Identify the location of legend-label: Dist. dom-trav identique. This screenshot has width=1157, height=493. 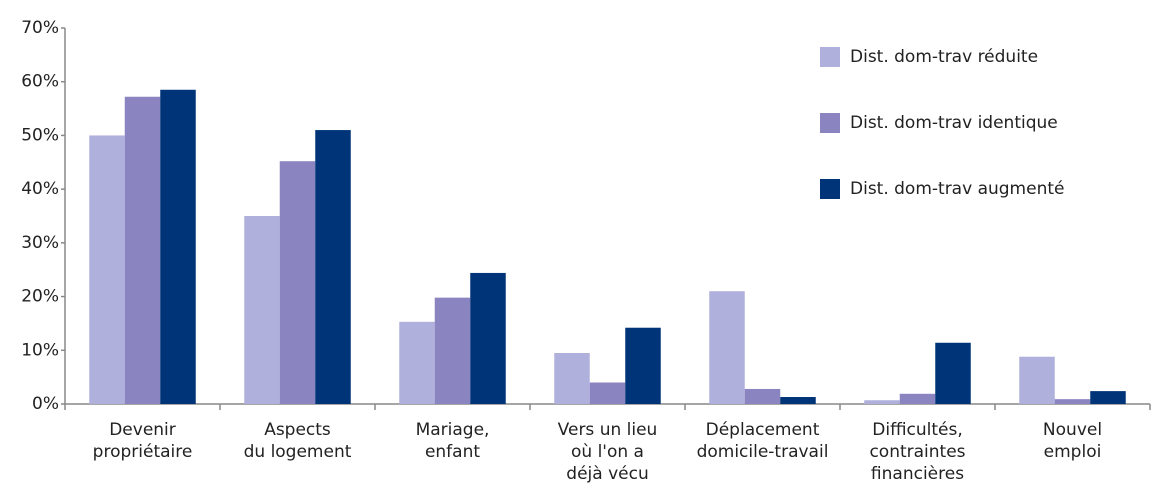
(954, 123).